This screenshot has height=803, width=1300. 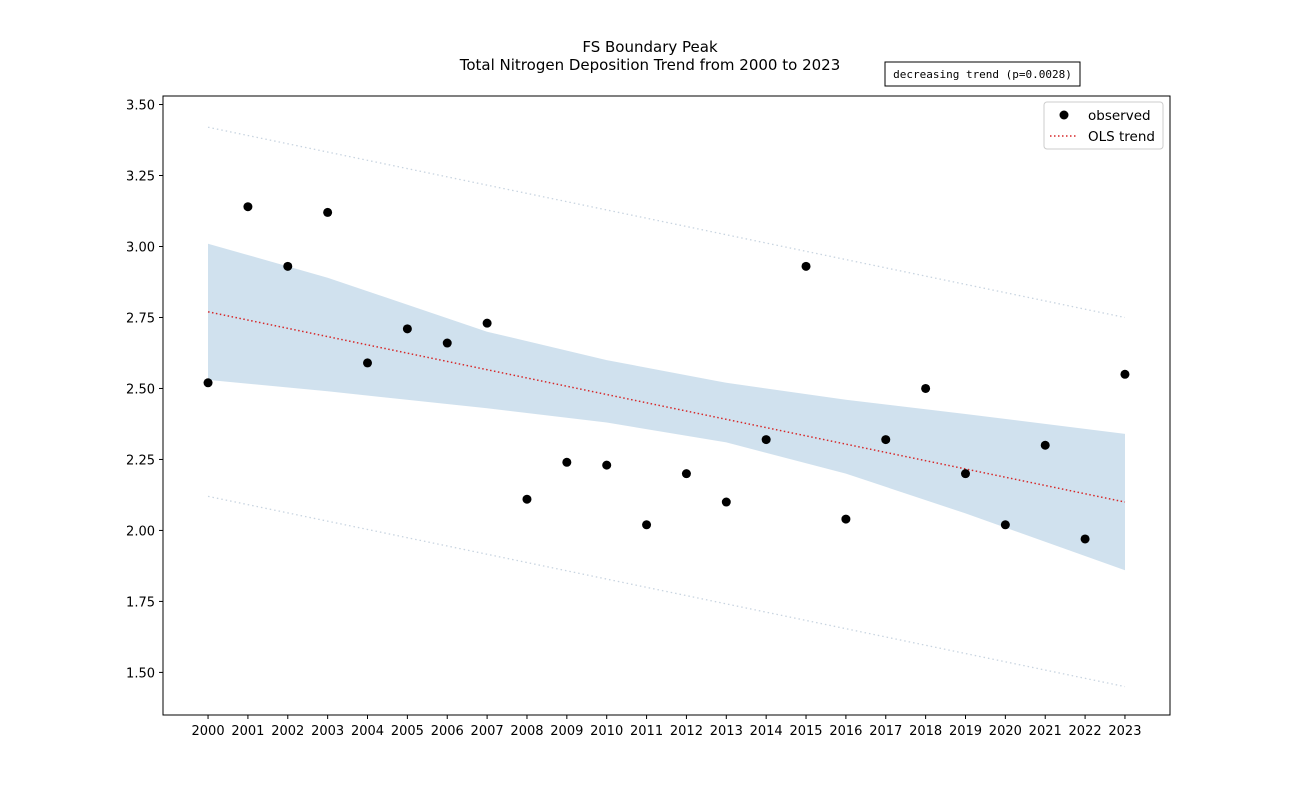 I want to click on y-tick-label-2.50: 2.50, so click(x=140, y=389).